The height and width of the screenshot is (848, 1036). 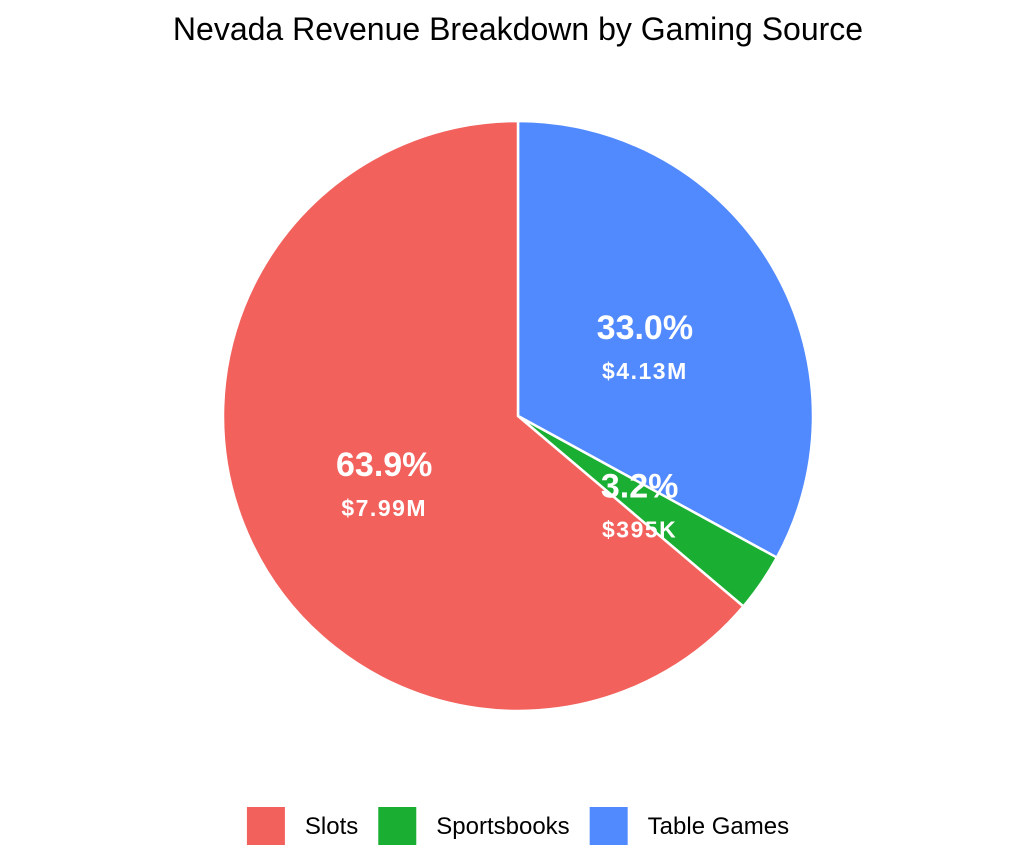 What do you see at coordinates (645, 328) in the screenshot?
I see `slice-percent-label-table-games: 33.0%` at bounding box center [645, 328].